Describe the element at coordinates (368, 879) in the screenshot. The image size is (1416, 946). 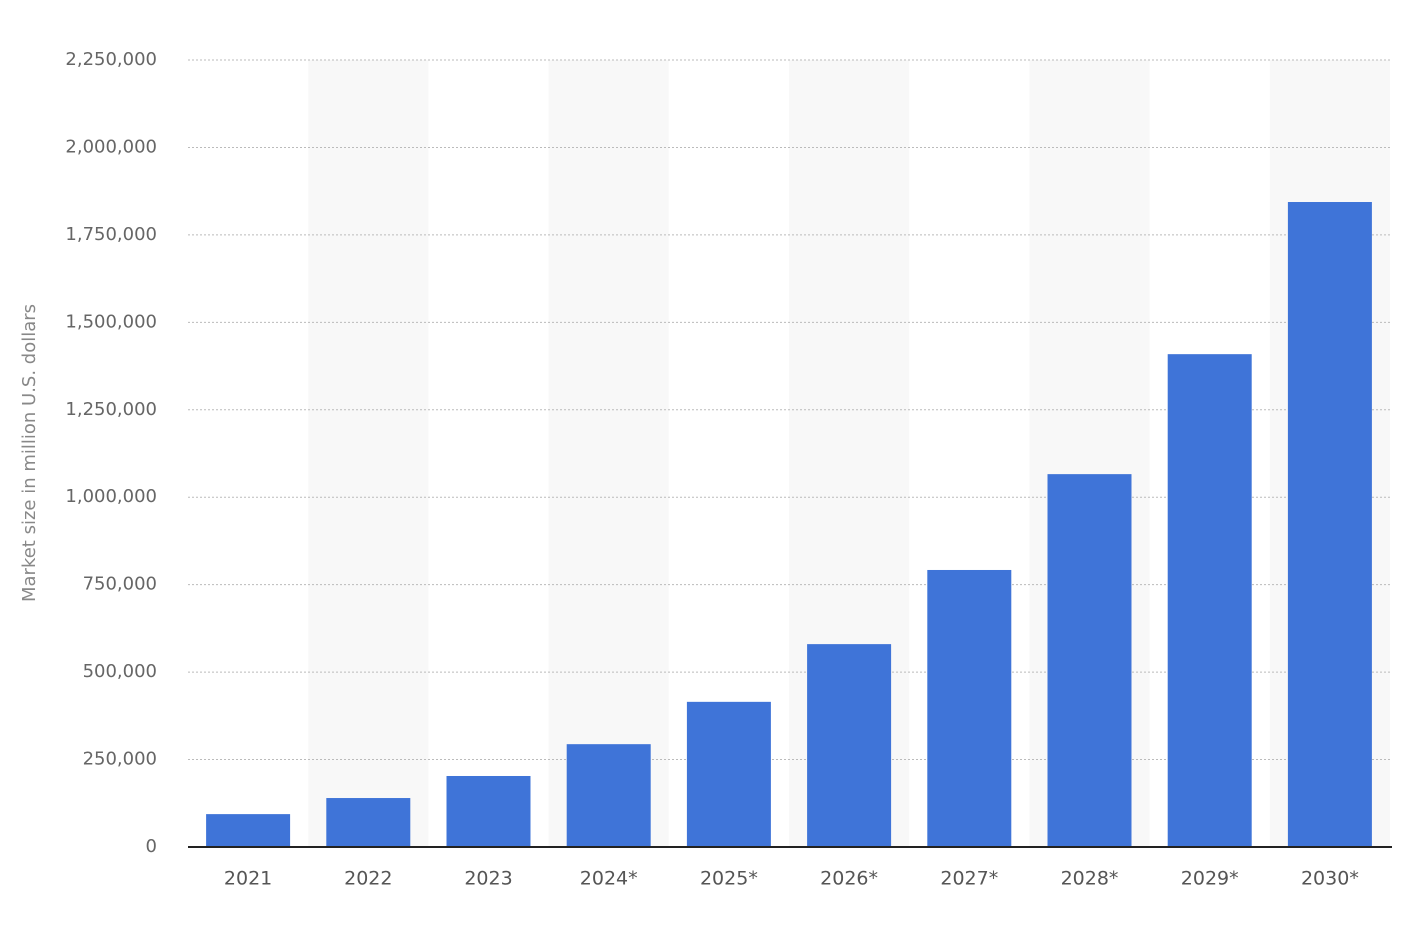
I see `x-tick-label: 2022` at that location.